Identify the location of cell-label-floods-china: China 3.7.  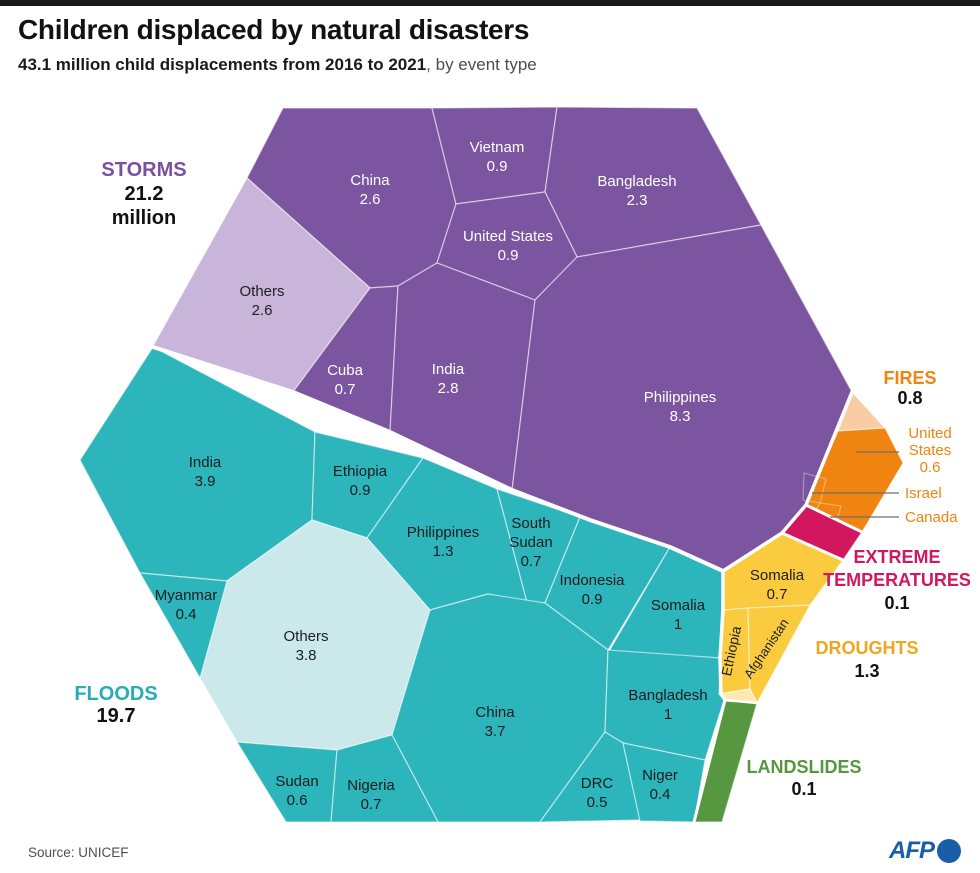
(495, 722).